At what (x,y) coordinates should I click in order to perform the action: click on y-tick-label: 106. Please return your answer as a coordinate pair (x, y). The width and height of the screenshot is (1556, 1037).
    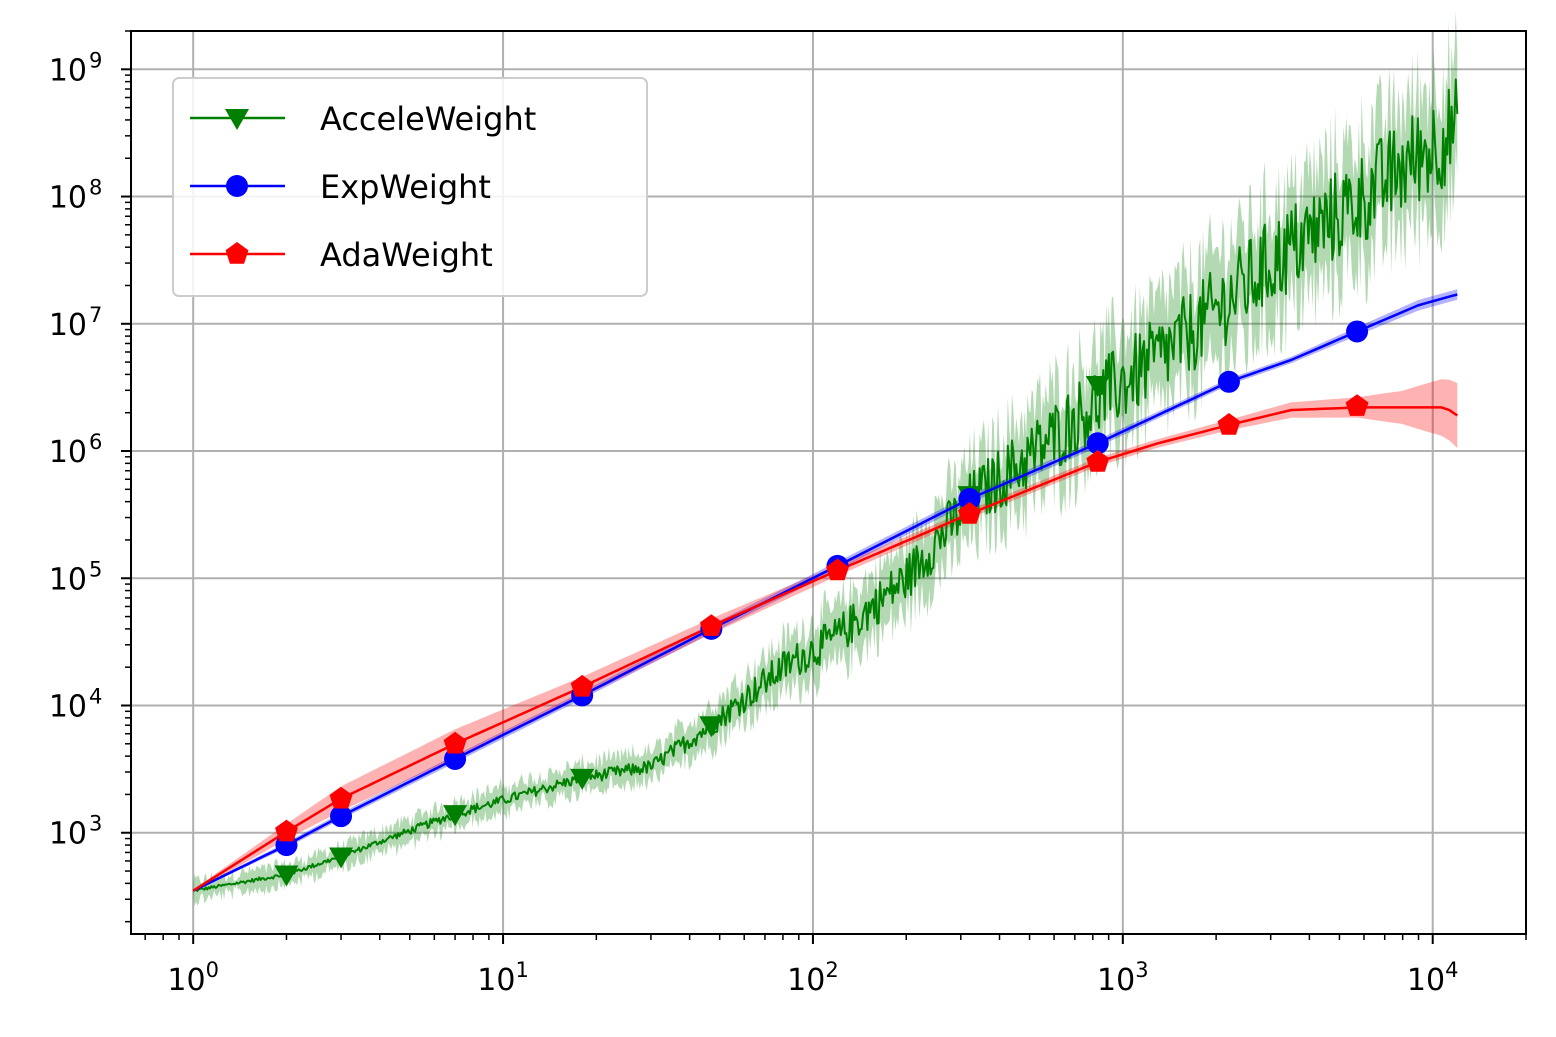
    Looking at the image, I should click on (76, 450).